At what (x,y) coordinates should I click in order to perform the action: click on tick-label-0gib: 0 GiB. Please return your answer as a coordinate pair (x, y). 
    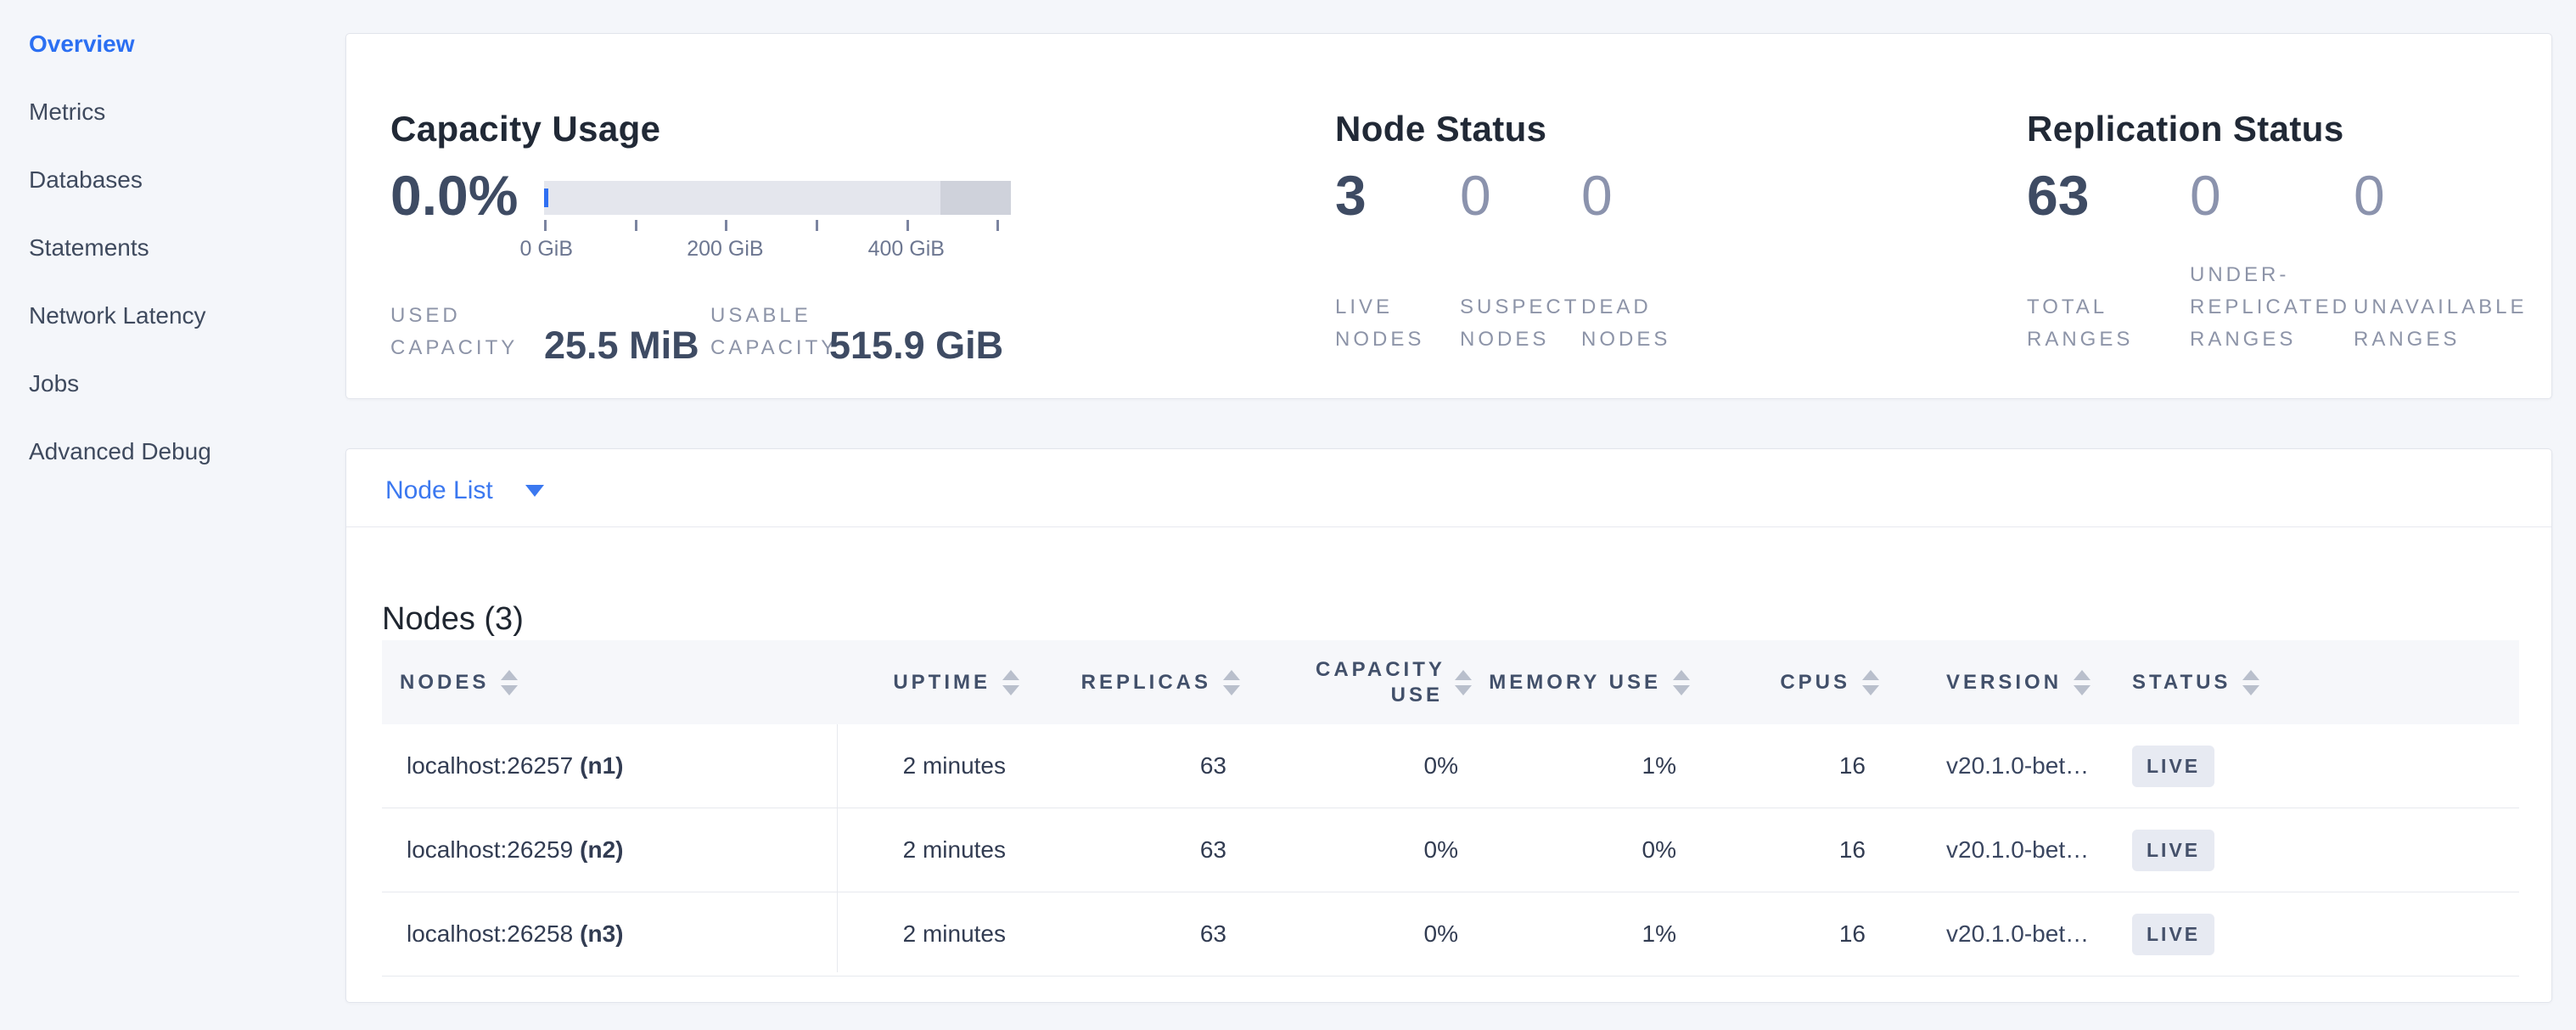
    Looking at the image, I should click on (546, 249).